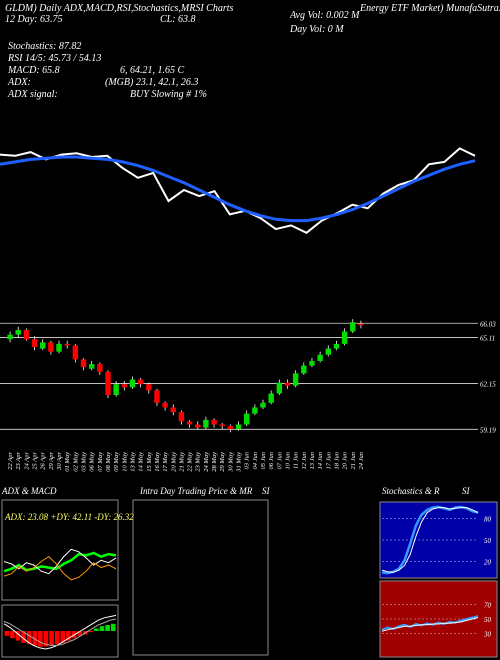 This screenshot has height=660, width=500. I want to click on header-text: Stochastics: 87.82, so click(44, 46).